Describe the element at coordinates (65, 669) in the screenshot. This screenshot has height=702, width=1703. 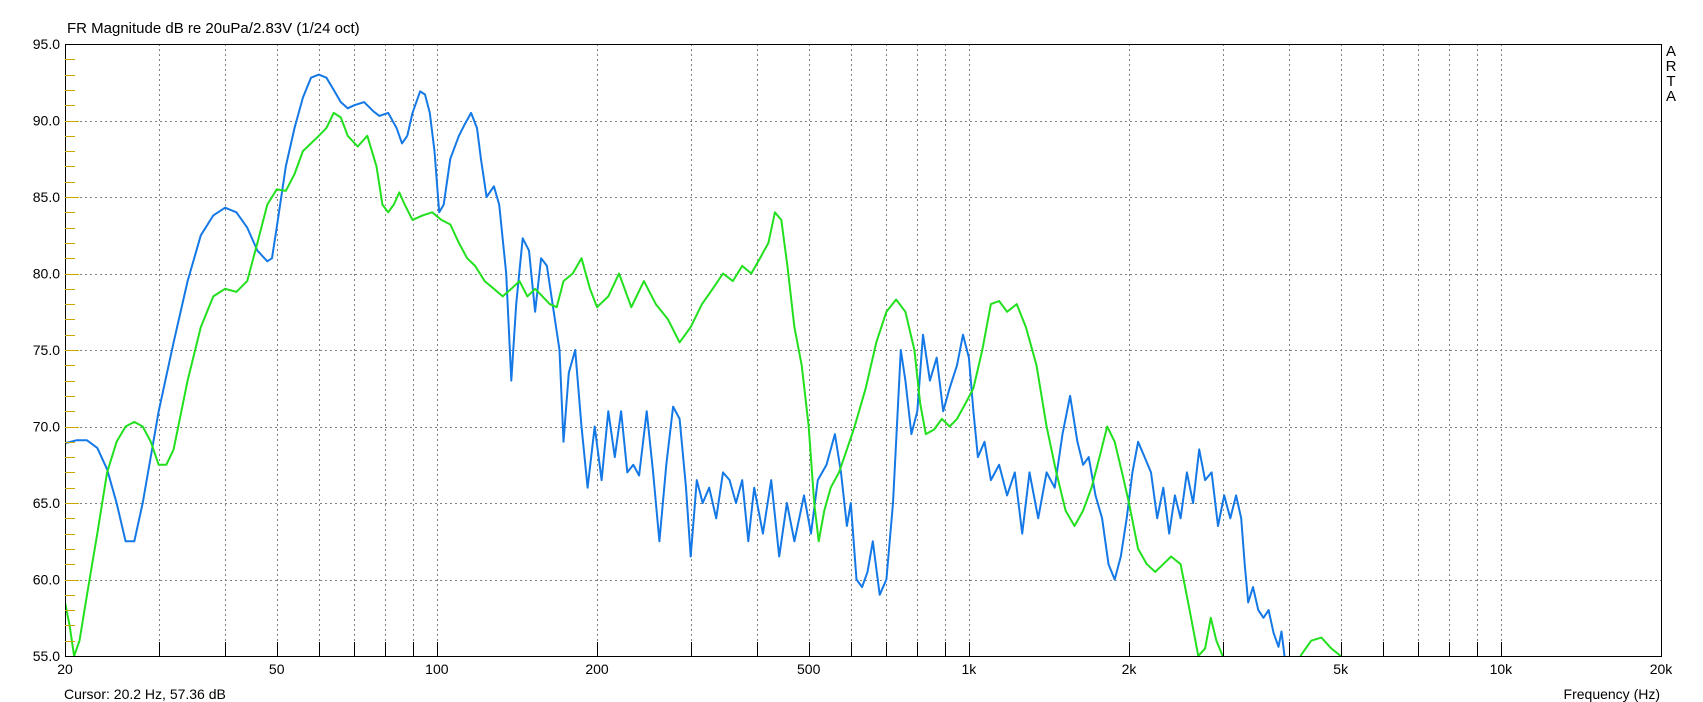
I see `x-tick-label: 20` at that location.